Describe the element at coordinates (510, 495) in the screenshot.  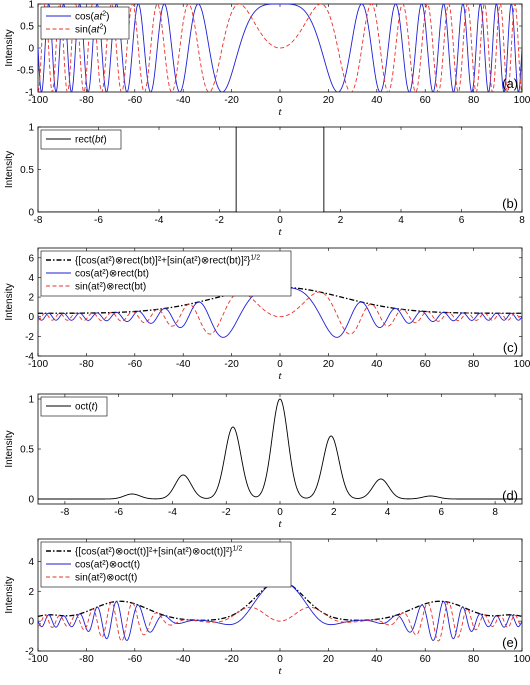
I see `panel-label: (d)` at that location.